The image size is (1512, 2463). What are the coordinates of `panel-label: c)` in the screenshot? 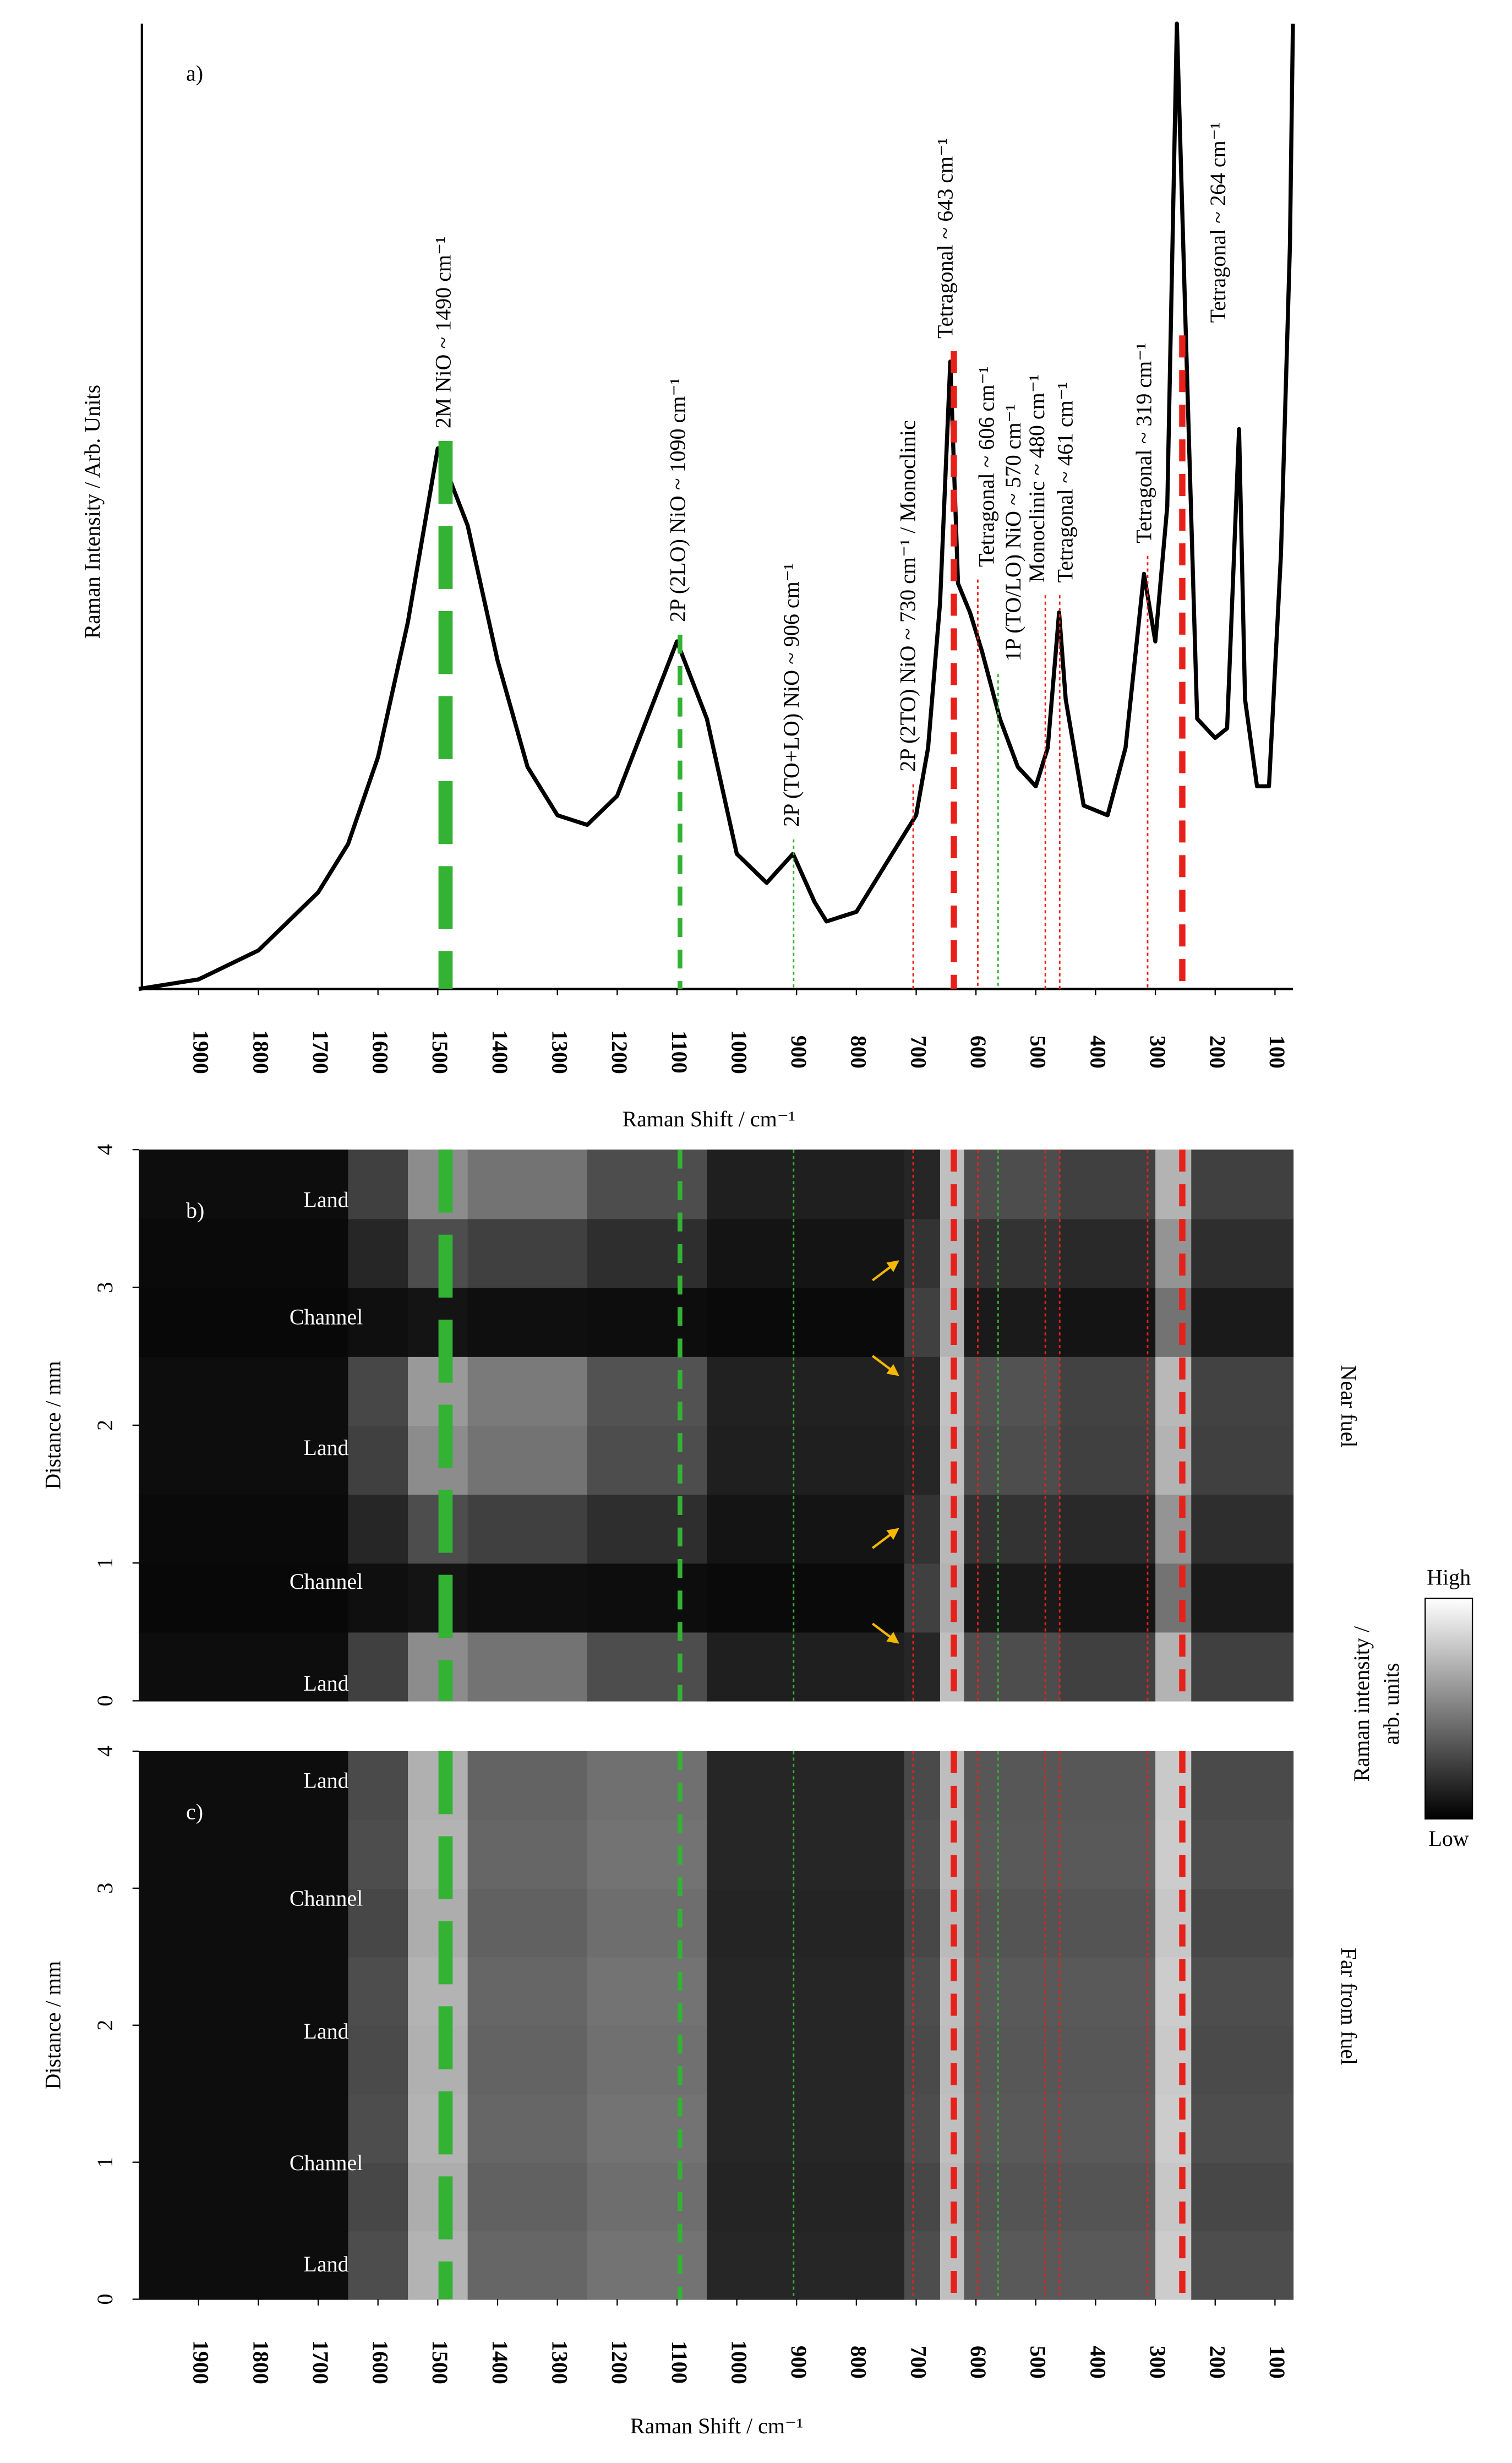 It's located at (194, 1812).